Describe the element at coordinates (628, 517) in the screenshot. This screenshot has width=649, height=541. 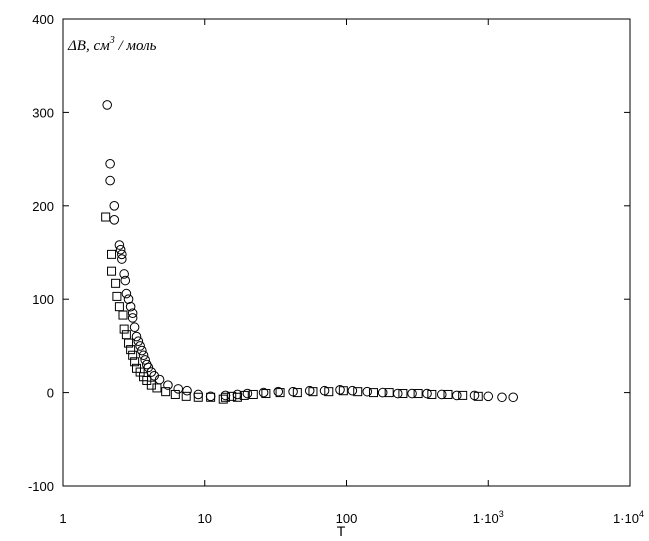
I see `x-tick-label-4: 1·10⁴` at that location.